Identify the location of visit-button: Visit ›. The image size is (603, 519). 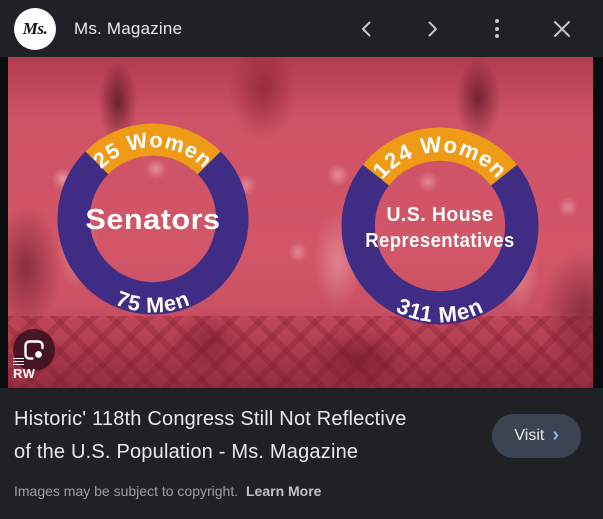
(536, 436).